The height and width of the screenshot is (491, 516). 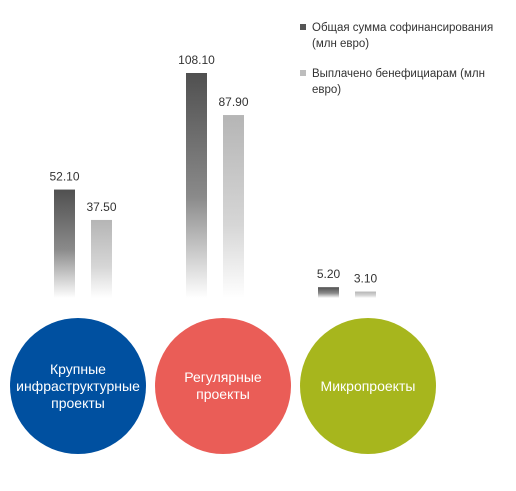 What do you see at coordinates (233, 102) in the screenshot?
I see `bar-value-label: 87.90` at bounding box center [233, 102].